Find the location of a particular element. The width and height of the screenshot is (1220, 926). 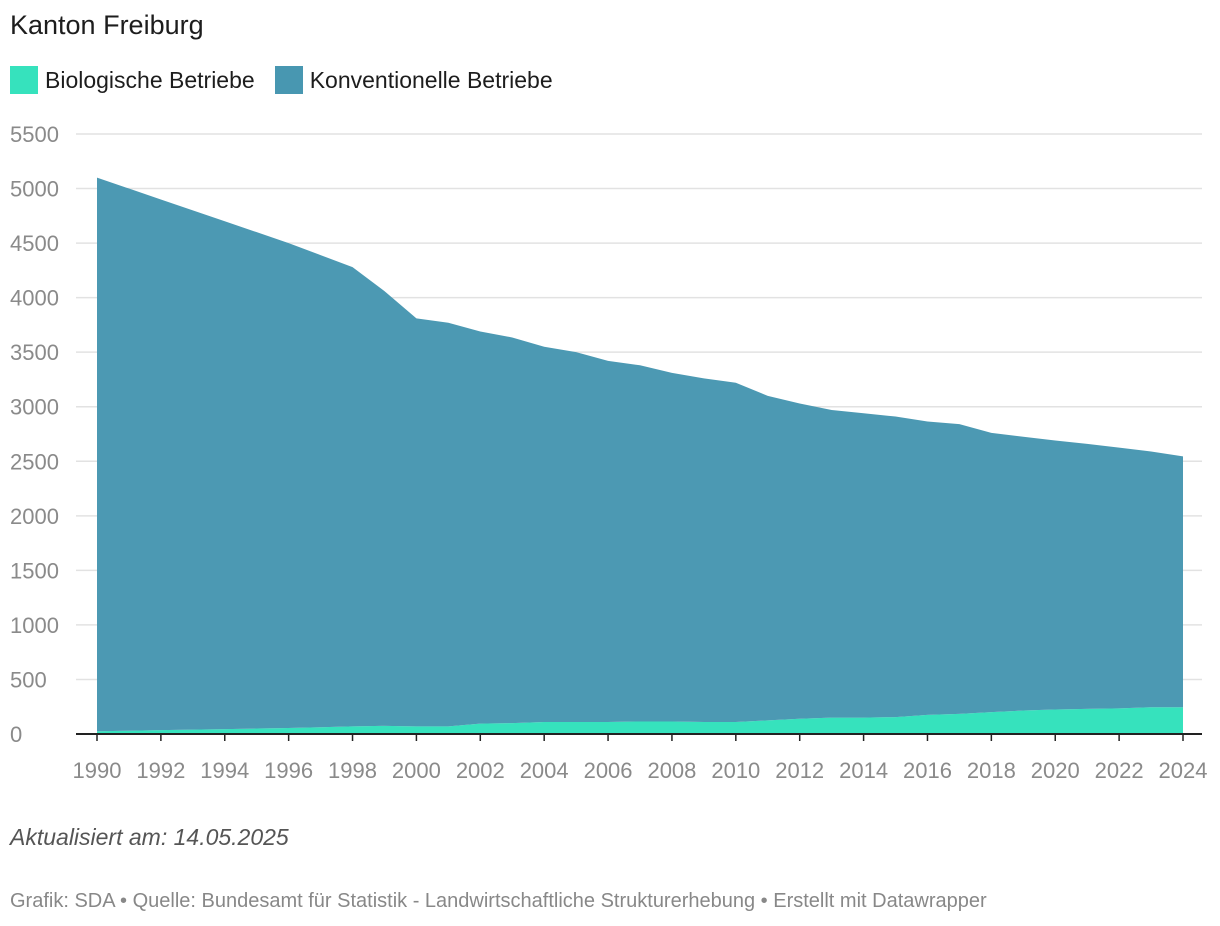

y-tick-label-2000: 2000 is located at coordinates (34, 516).